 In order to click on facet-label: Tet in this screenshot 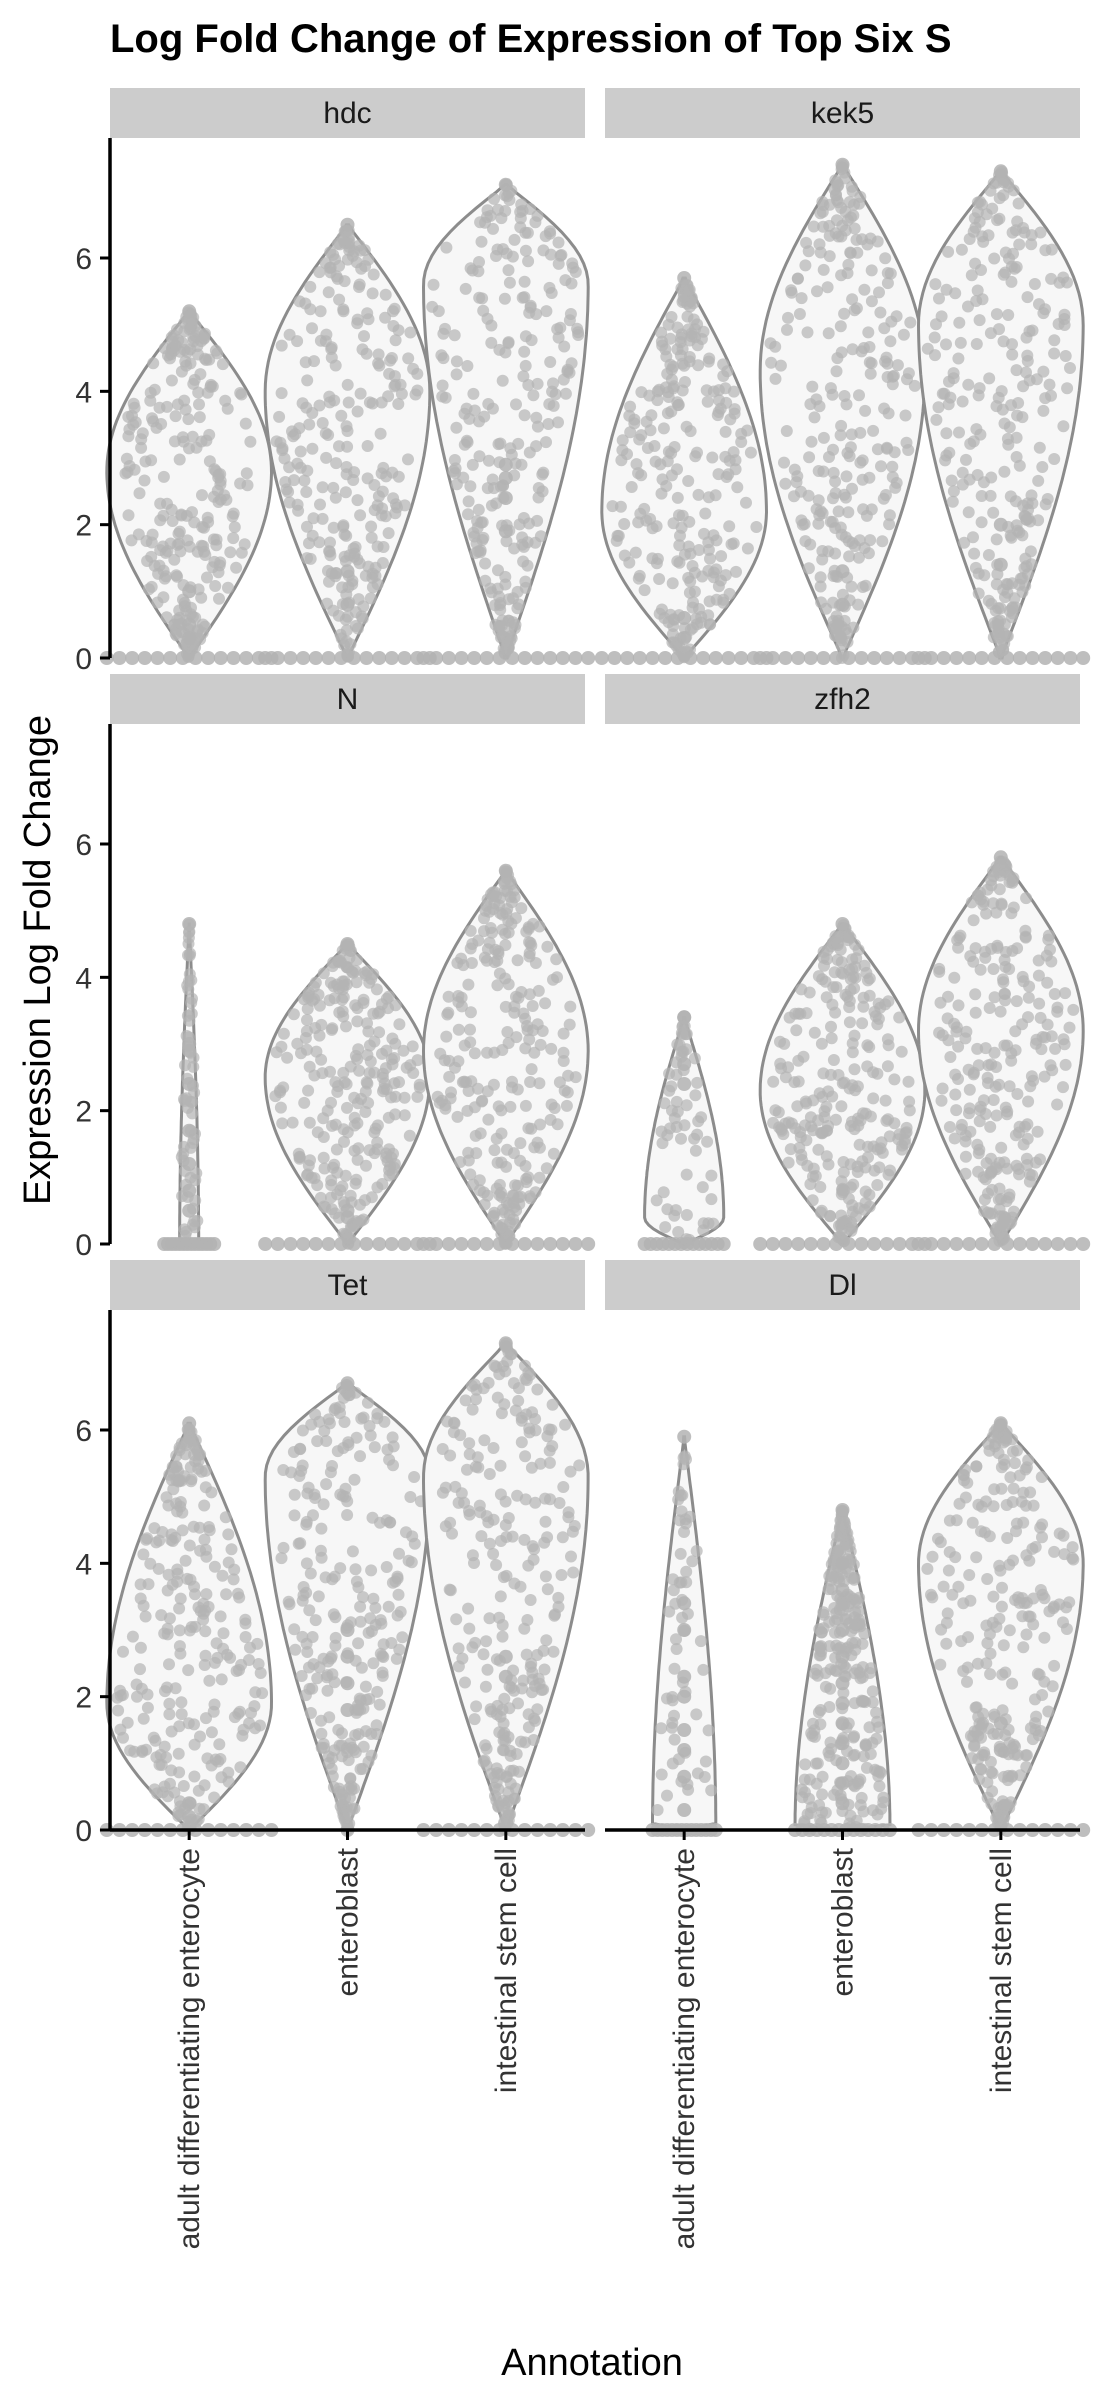, I will do `click(347, 1285)`.